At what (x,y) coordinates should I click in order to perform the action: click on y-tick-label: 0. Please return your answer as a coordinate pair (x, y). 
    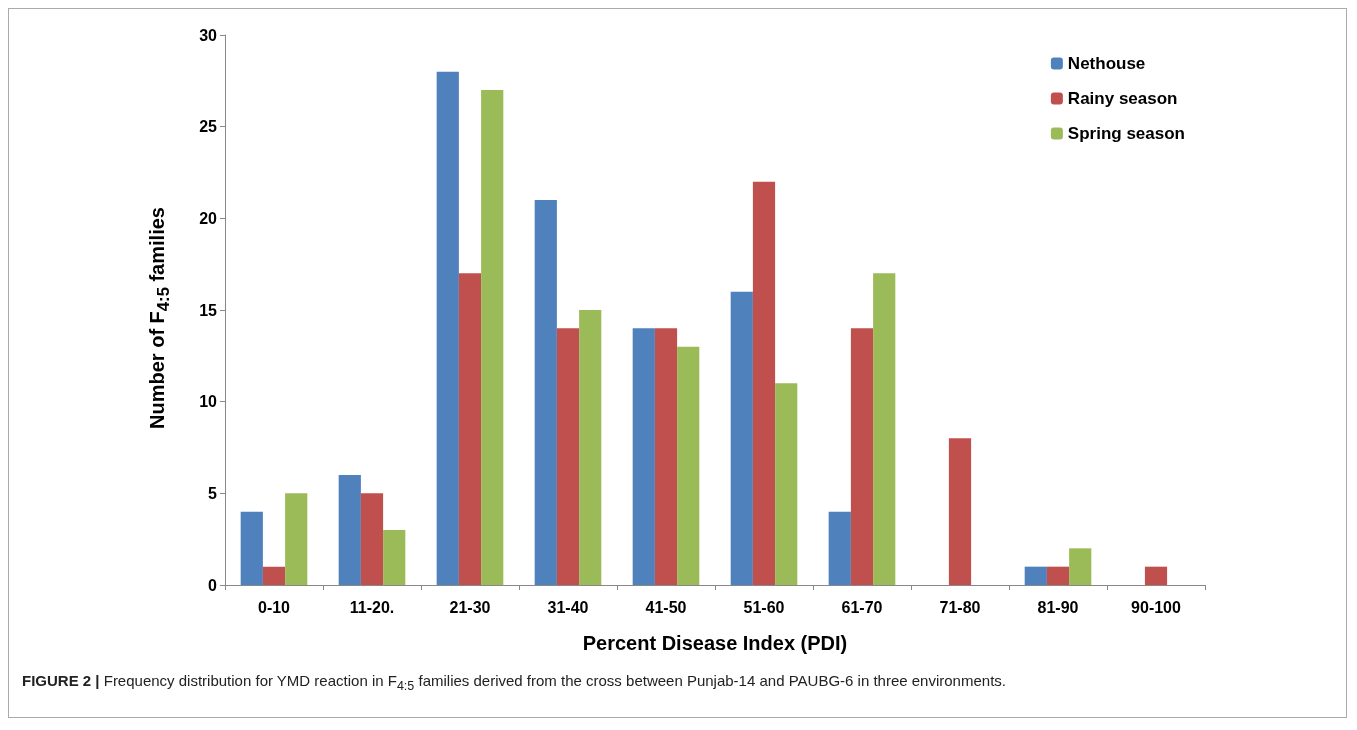
    Looking at the image, I should click on (213, 585).